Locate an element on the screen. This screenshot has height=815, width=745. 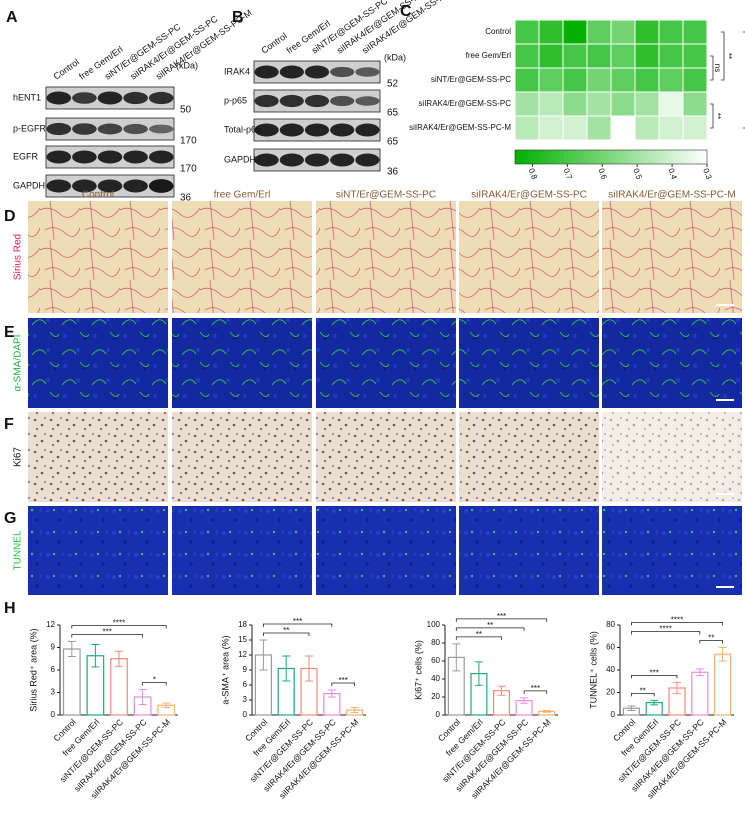
y-axis-label: Ki67⁺ cells (%) is located at coordinates (418, 670).